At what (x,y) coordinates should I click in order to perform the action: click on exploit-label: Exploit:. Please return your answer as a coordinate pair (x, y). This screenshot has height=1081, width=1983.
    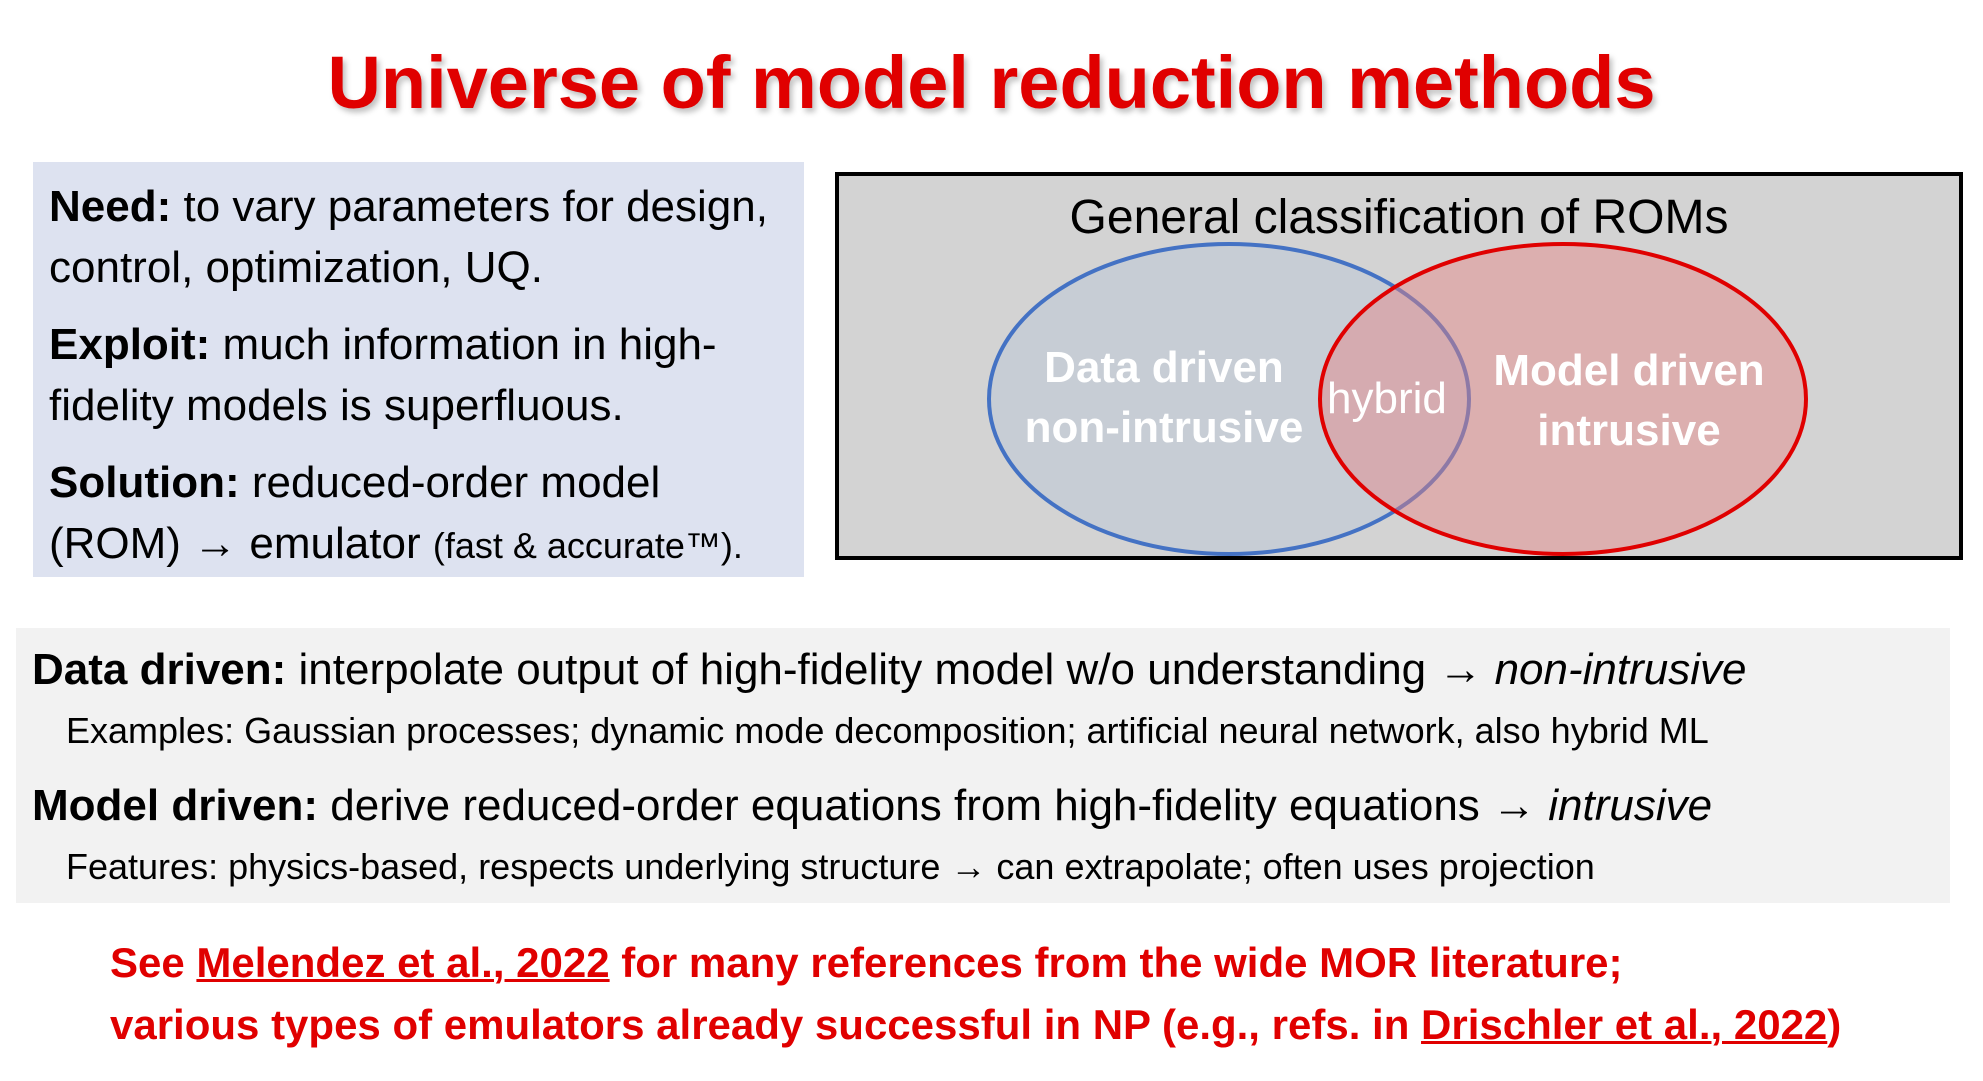
    Looking at the image, I should click on (130, 344).